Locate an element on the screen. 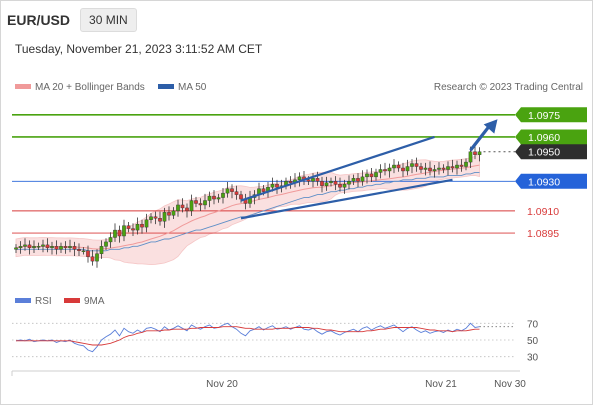 The width and height of the screenshot is (593, 405). ma9-legend-label: 9MA is located at coordinates (94, 301).